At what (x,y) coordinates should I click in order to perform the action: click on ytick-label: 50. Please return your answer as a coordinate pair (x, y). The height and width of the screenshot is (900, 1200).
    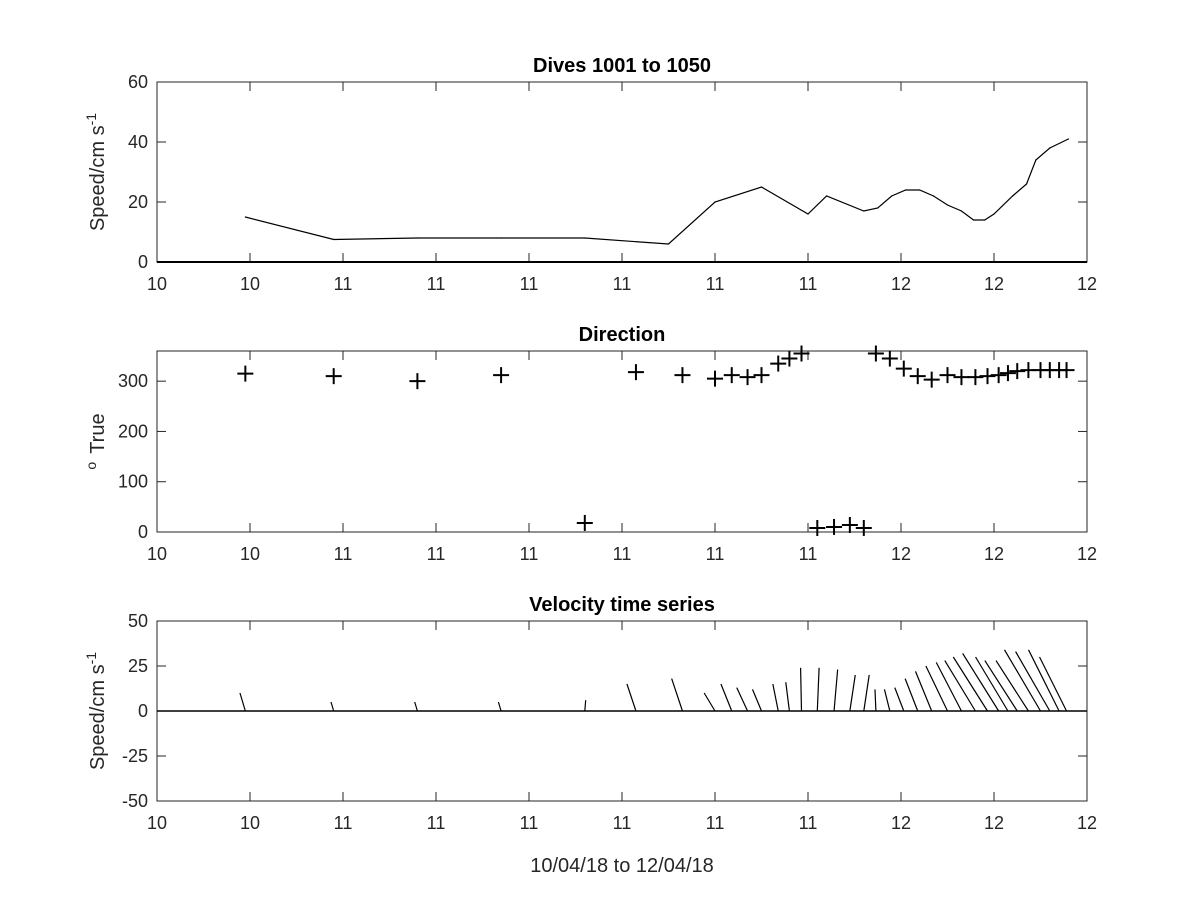
    Looking at the image, I should click on (138, 621).